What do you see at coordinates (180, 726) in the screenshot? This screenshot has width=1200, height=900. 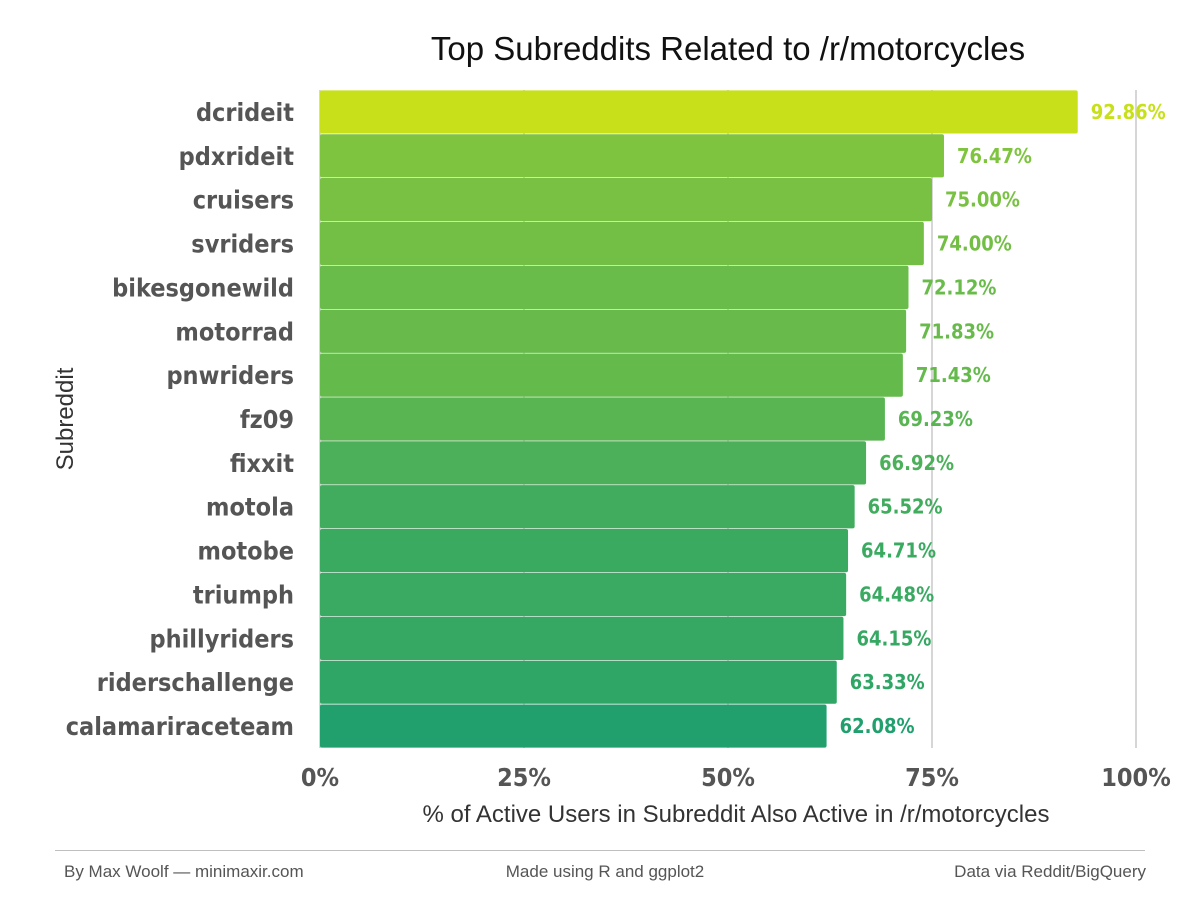 I see `category-label: calamariraceteam` at bounding box center [180, 726].